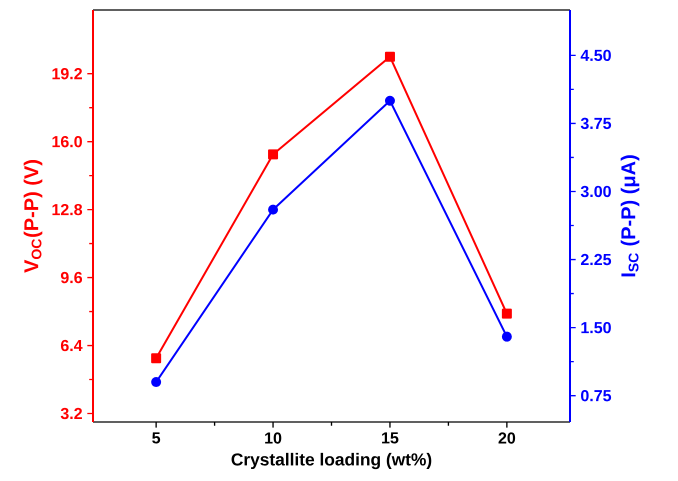 The image size is (678, 481). What do you see at coordinates (332, 461) in the screenshot?
I see `x-axis-title: Crystallite loading (wt%)` at bounding box center [332, 461].